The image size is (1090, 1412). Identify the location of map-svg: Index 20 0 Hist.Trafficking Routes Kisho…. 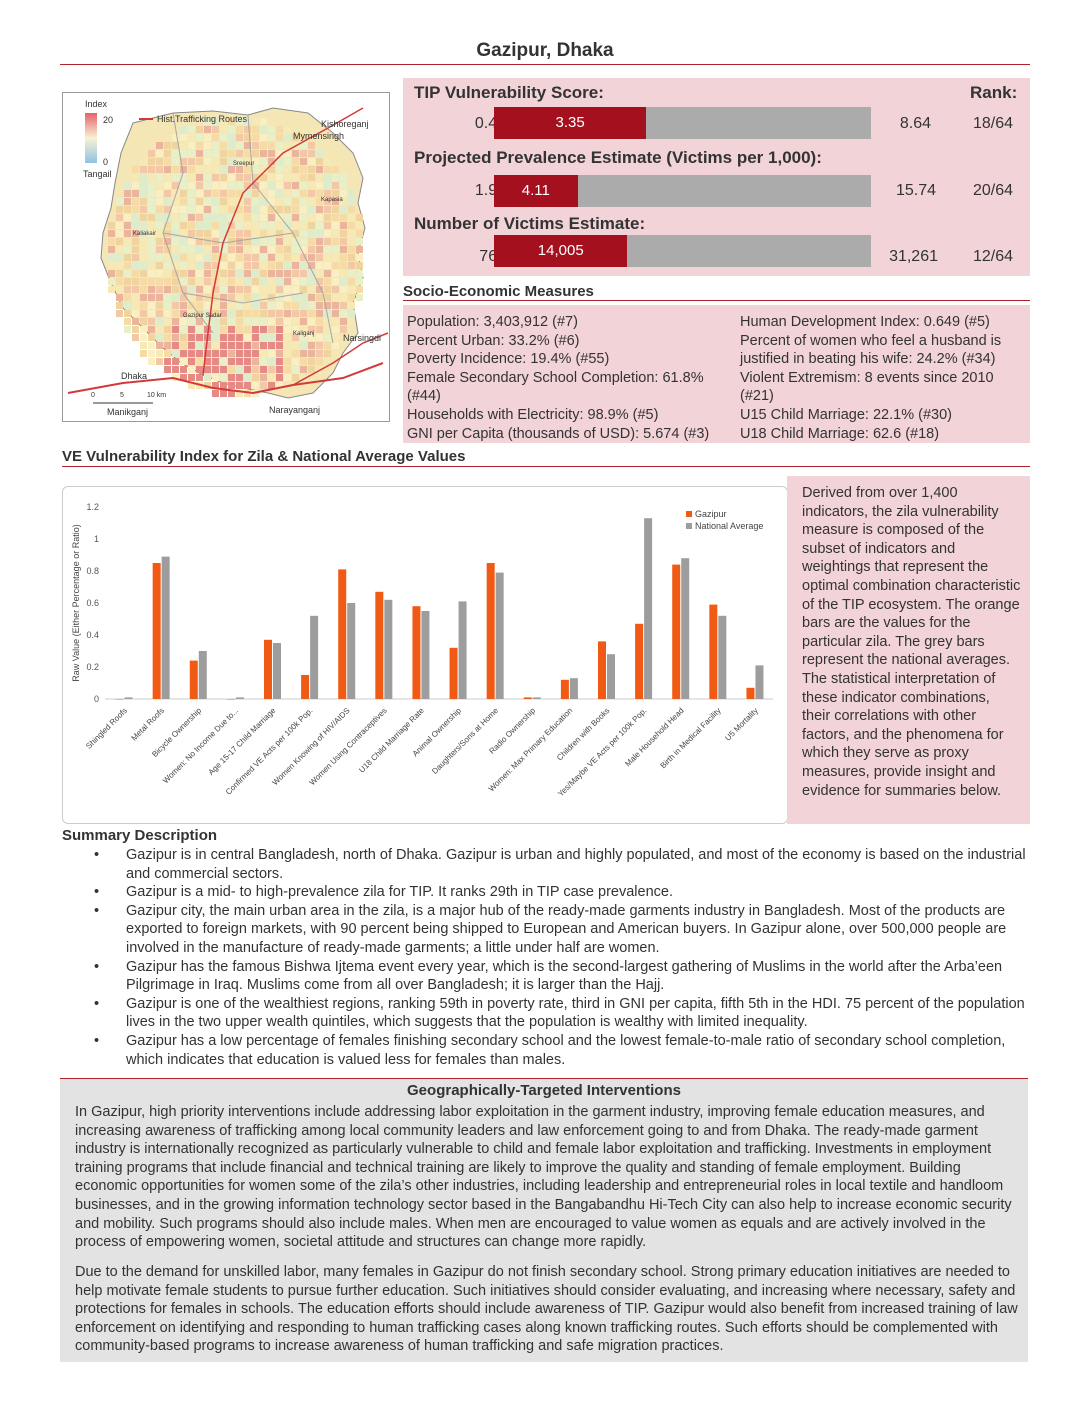
(228, 258).